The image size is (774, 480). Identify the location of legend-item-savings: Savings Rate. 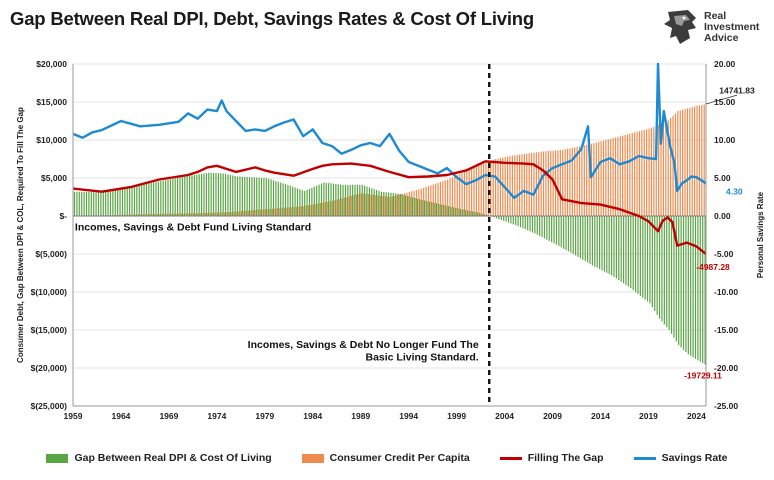
(680, 458).